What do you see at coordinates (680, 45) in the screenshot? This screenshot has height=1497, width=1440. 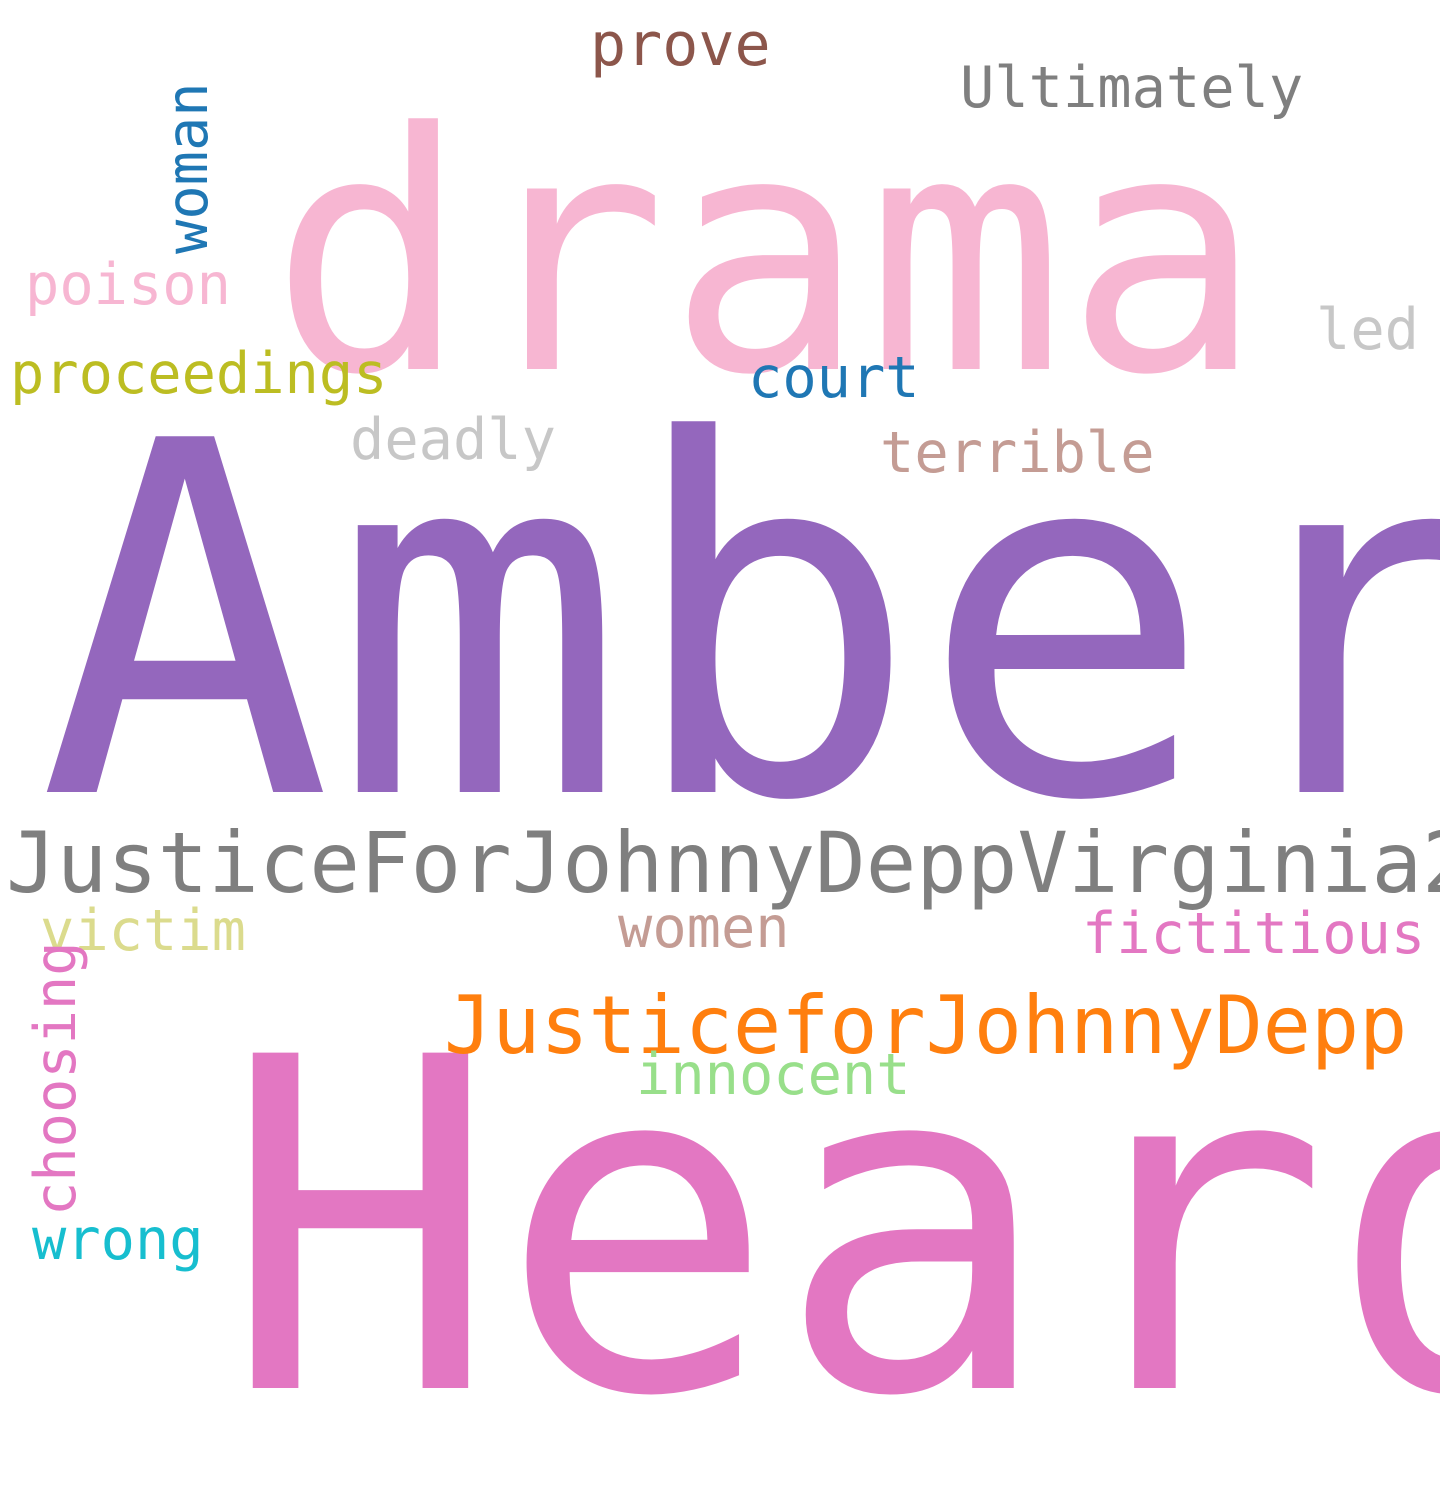 I see `word-prove: prove` at bounding box center [680, 45].